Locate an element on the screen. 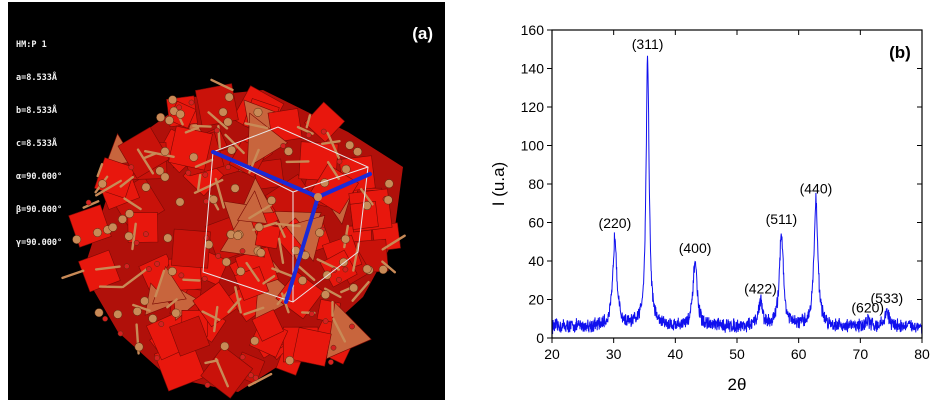 Image resolution: width=932 pixels, height=403 pixels. unit-cell-edge is located at coordinates (330, 179).